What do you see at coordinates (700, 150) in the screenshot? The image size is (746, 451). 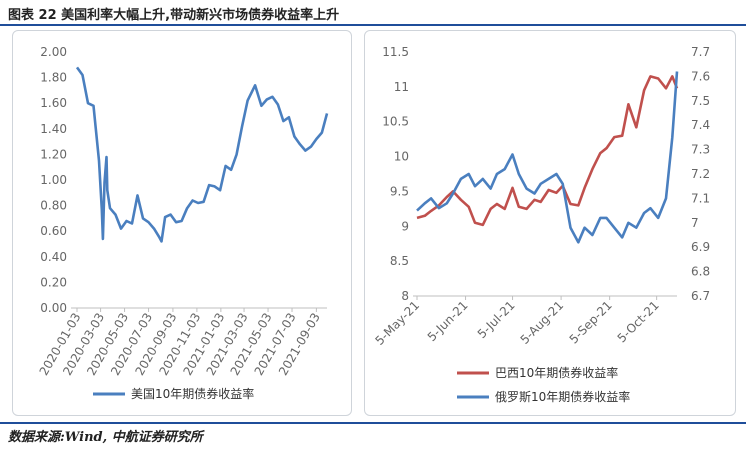 I see `y-tick-label-right: 7.3` at bounding box center [700, 150].